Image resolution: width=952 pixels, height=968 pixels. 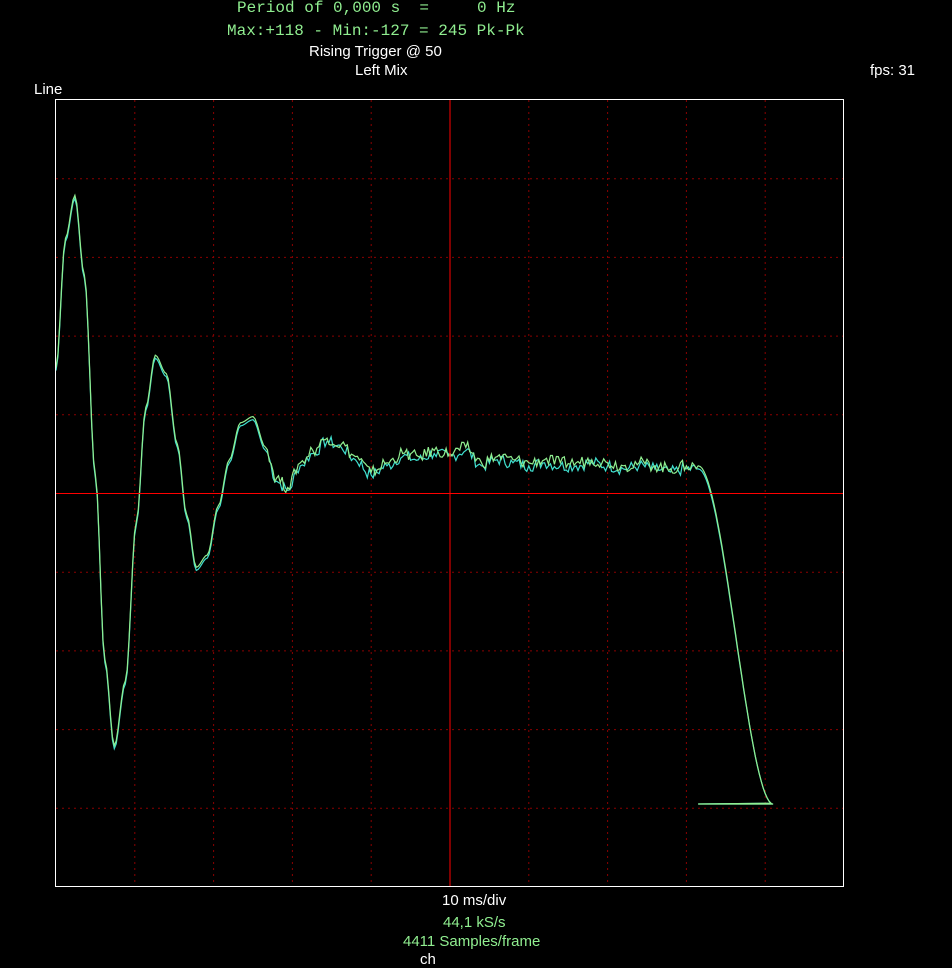 I want to click on samples-per-frame-label: 4411 Samples/frame, so click(x=472, y=941).